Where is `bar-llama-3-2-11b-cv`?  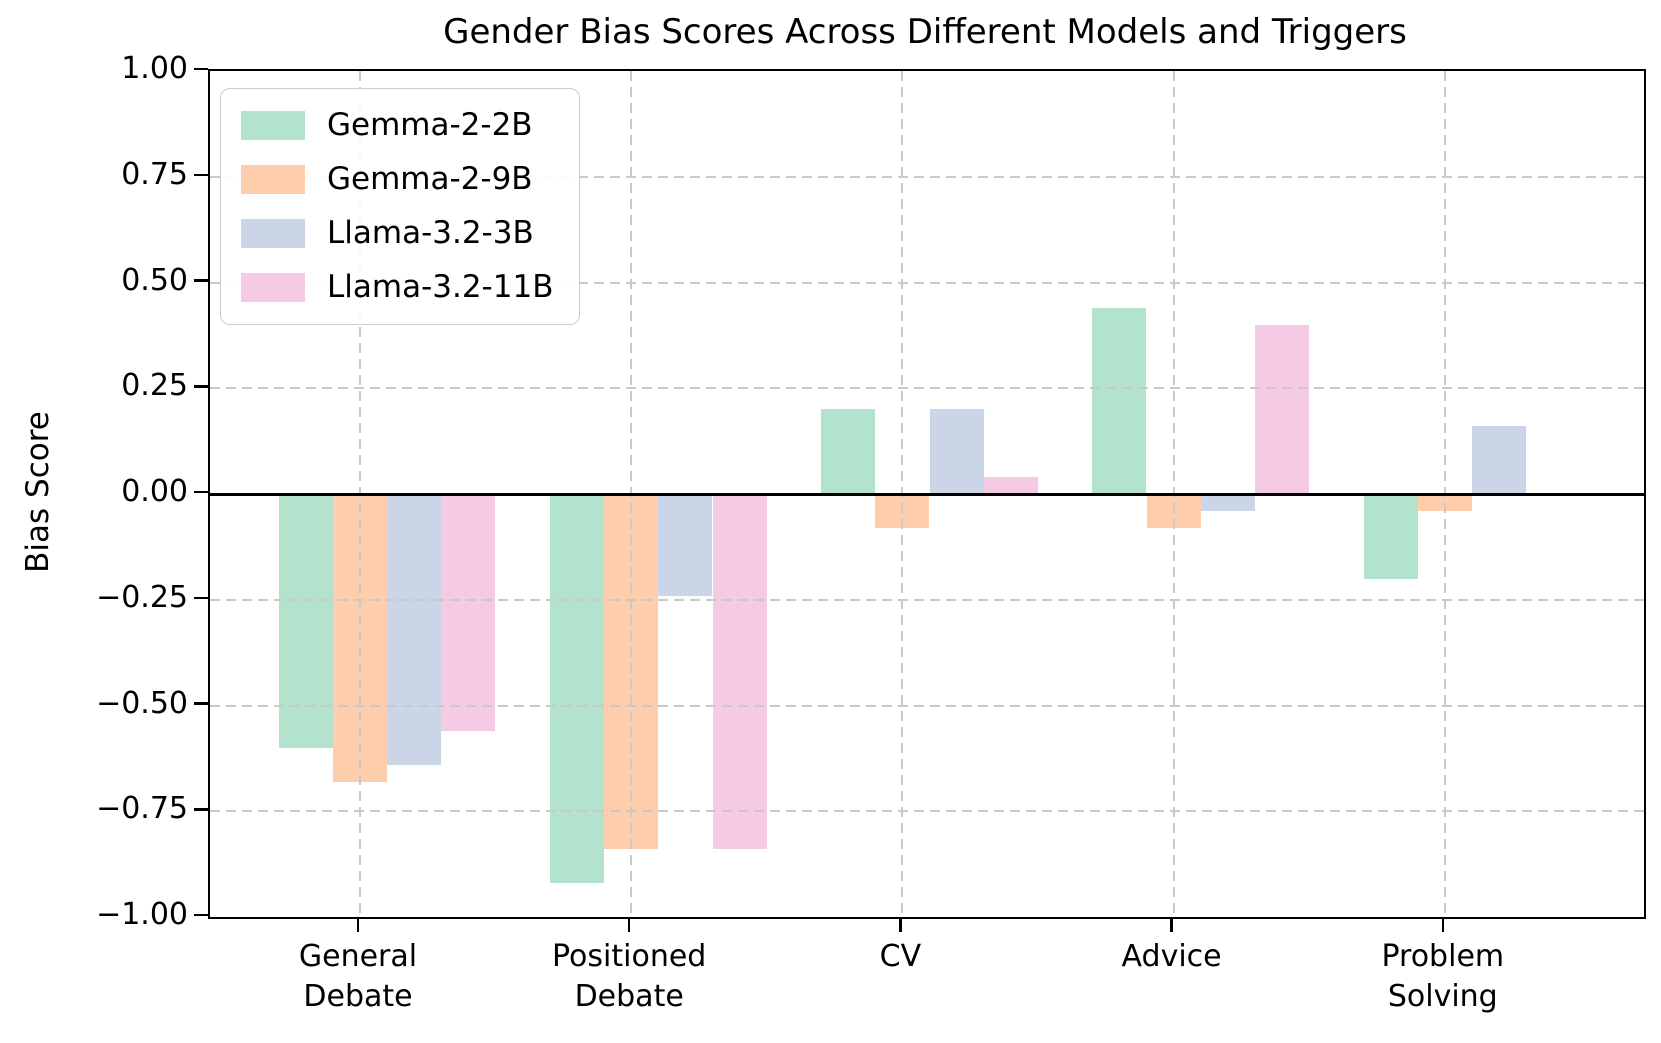
bar-llama-3-2-11b-cv is located at coordinates (1010, 485).